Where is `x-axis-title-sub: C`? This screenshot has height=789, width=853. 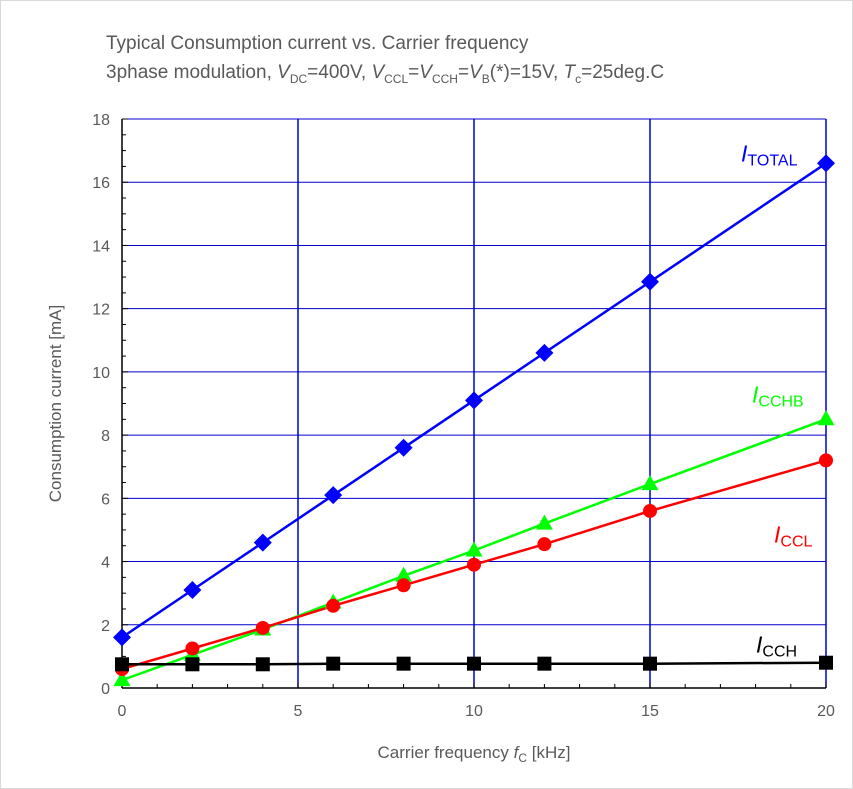
x-axis-title-sub: C is located at coordinates (522, 758).